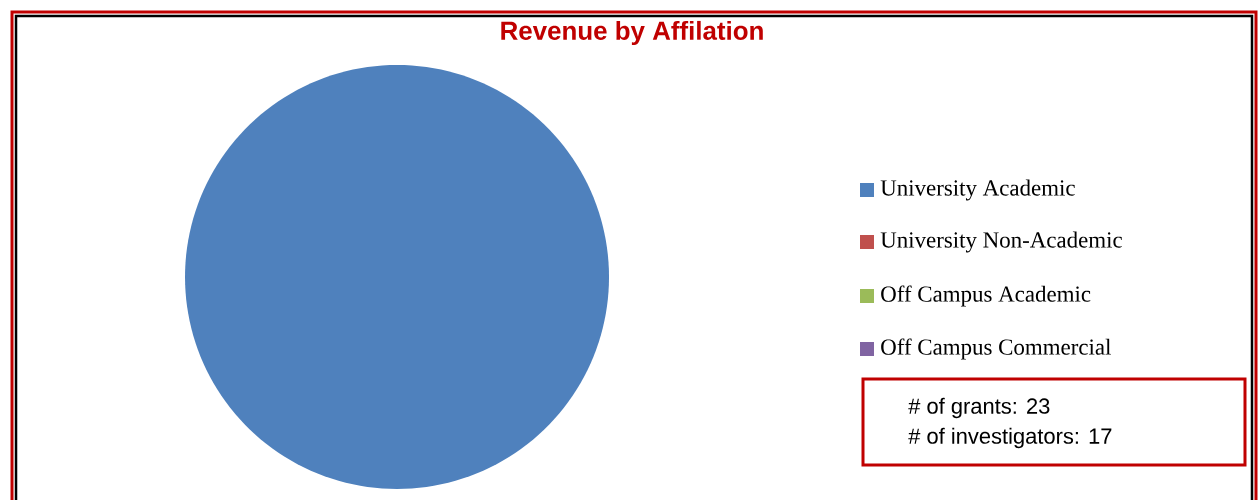  What do you see at coordinates (979, 408) in the screenshot?
I see `text: # of grants: 23` at bounding box center [979, 408].